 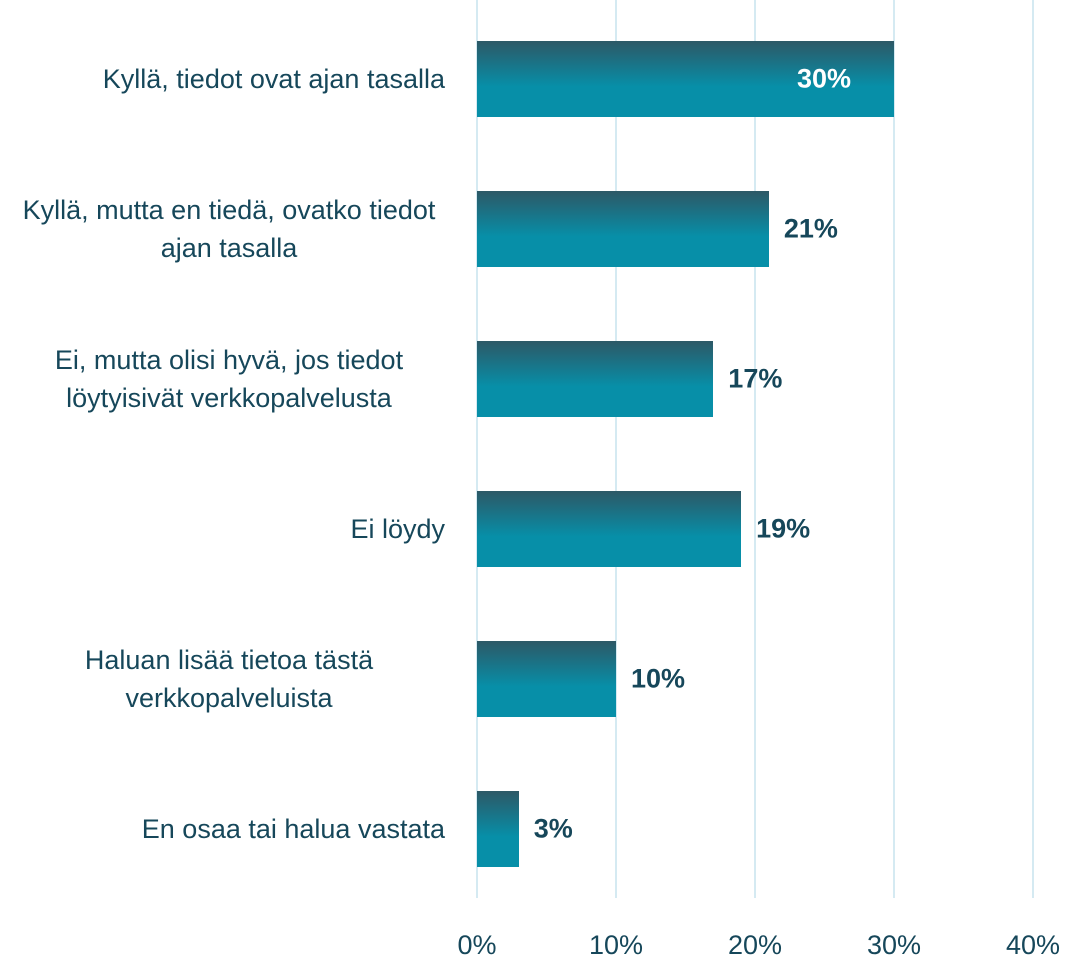 I want to click on category-text: Kyllä, tiedot ovat ajan tasalla, so click(x=273, y=79).